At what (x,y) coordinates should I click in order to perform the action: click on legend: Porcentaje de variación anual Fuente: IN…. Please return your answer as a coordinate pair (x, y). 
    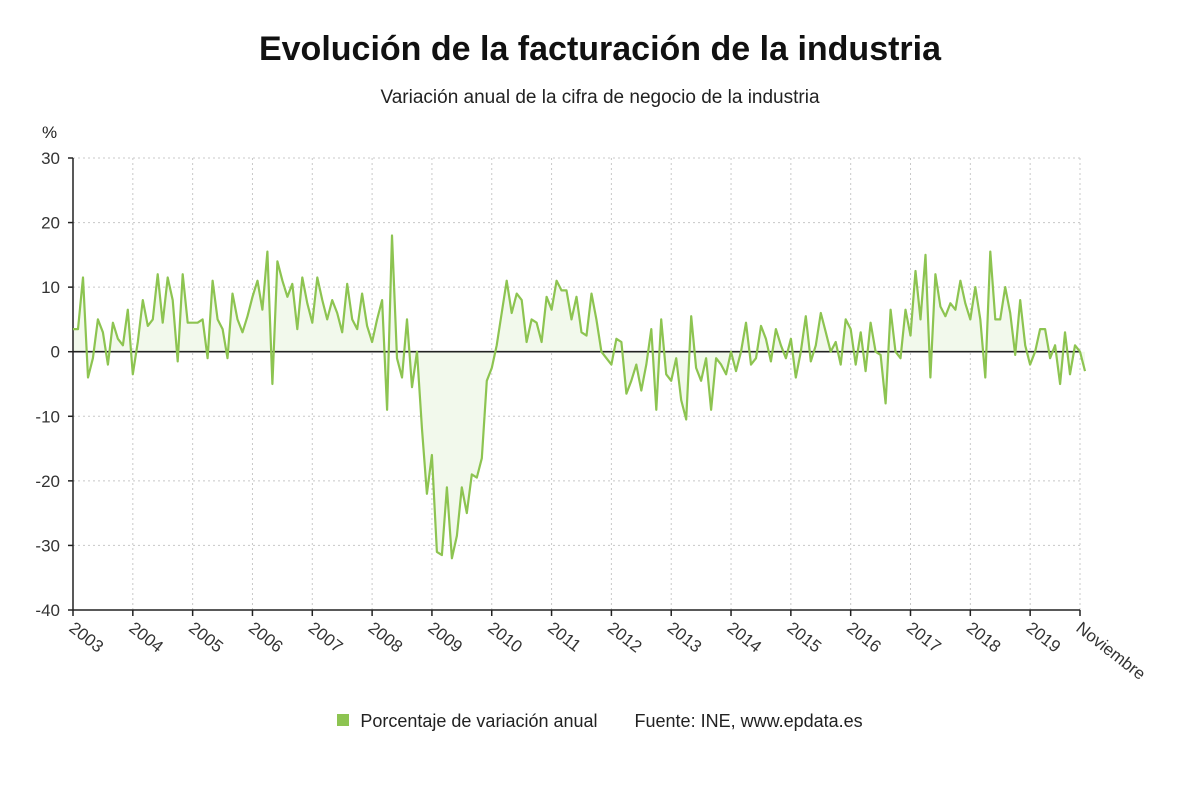
    Looking at the image, I should click on (600, 721).